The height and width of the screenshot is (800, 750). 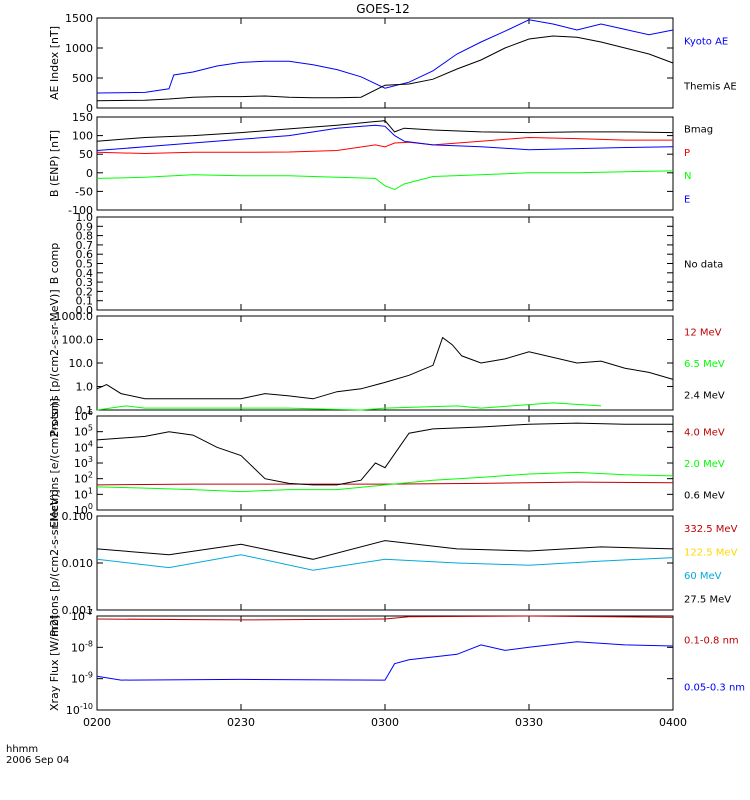 What do you see at coordinates (85, 282) in the screenshot?
I see `y-tick-label: 0.3` at bounding box center [85, 282].